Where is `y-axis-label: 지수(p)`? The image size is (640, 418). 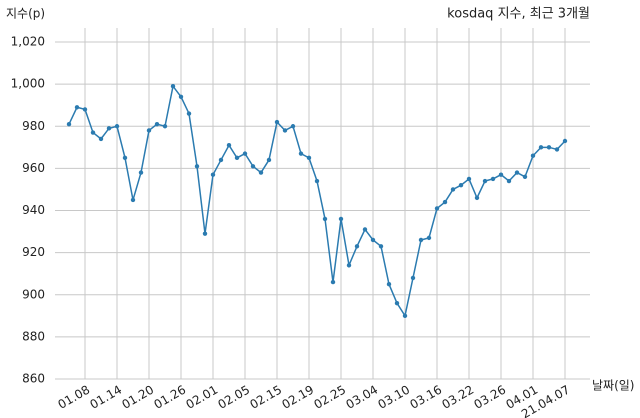
y-axis-label: 지수(p) is located at coordinates (25, 14).